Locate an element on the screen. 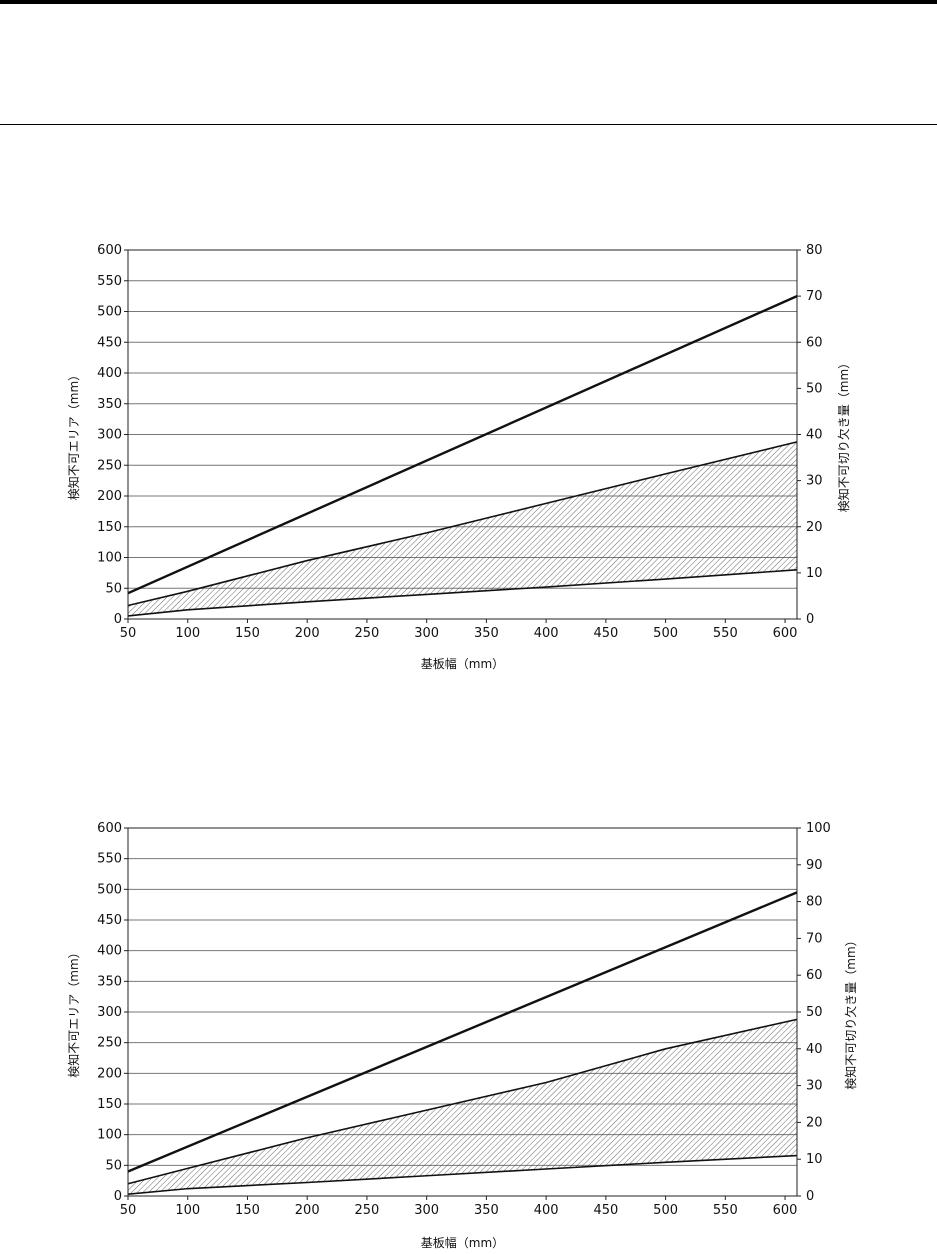  y2-tick-label: 90 is located at coordinates (814, 865).